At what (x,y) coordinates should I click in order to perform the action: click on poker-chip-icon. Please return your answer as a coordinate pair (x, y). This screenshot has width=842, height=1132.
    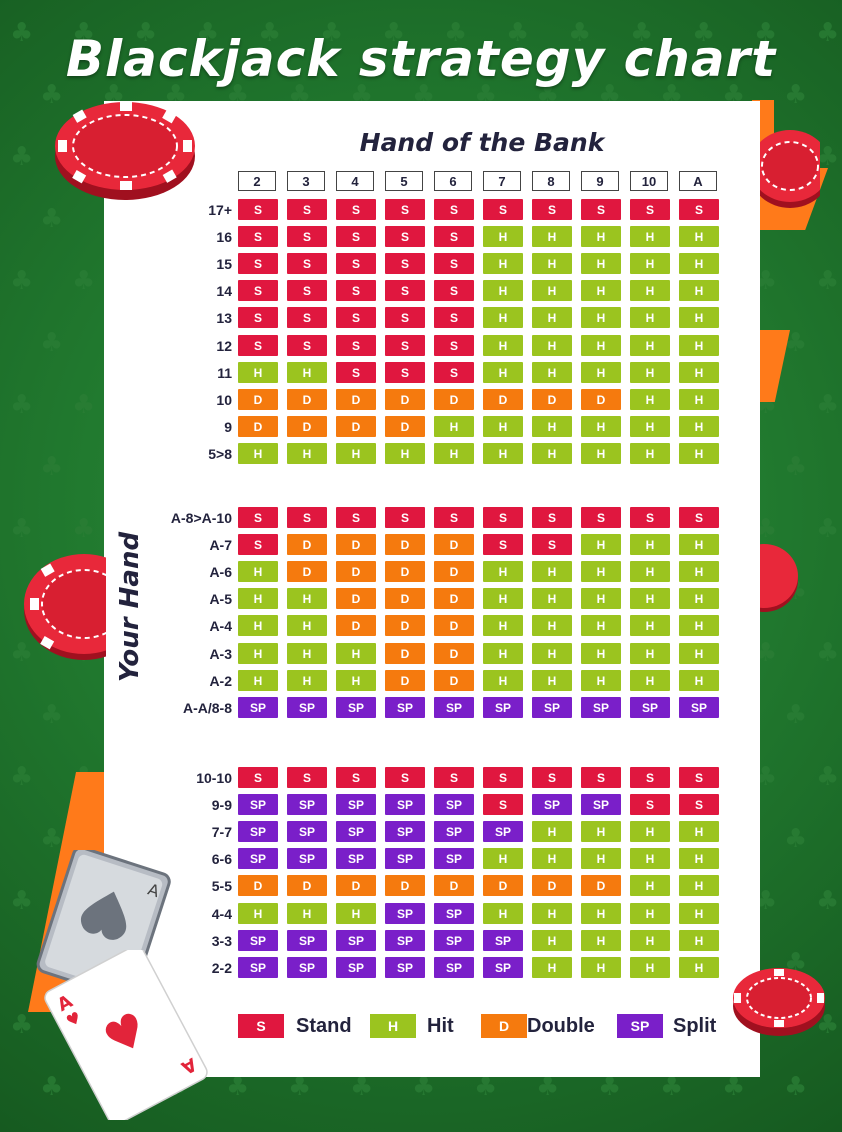
    Looking at the image, I should click on (125, 151).